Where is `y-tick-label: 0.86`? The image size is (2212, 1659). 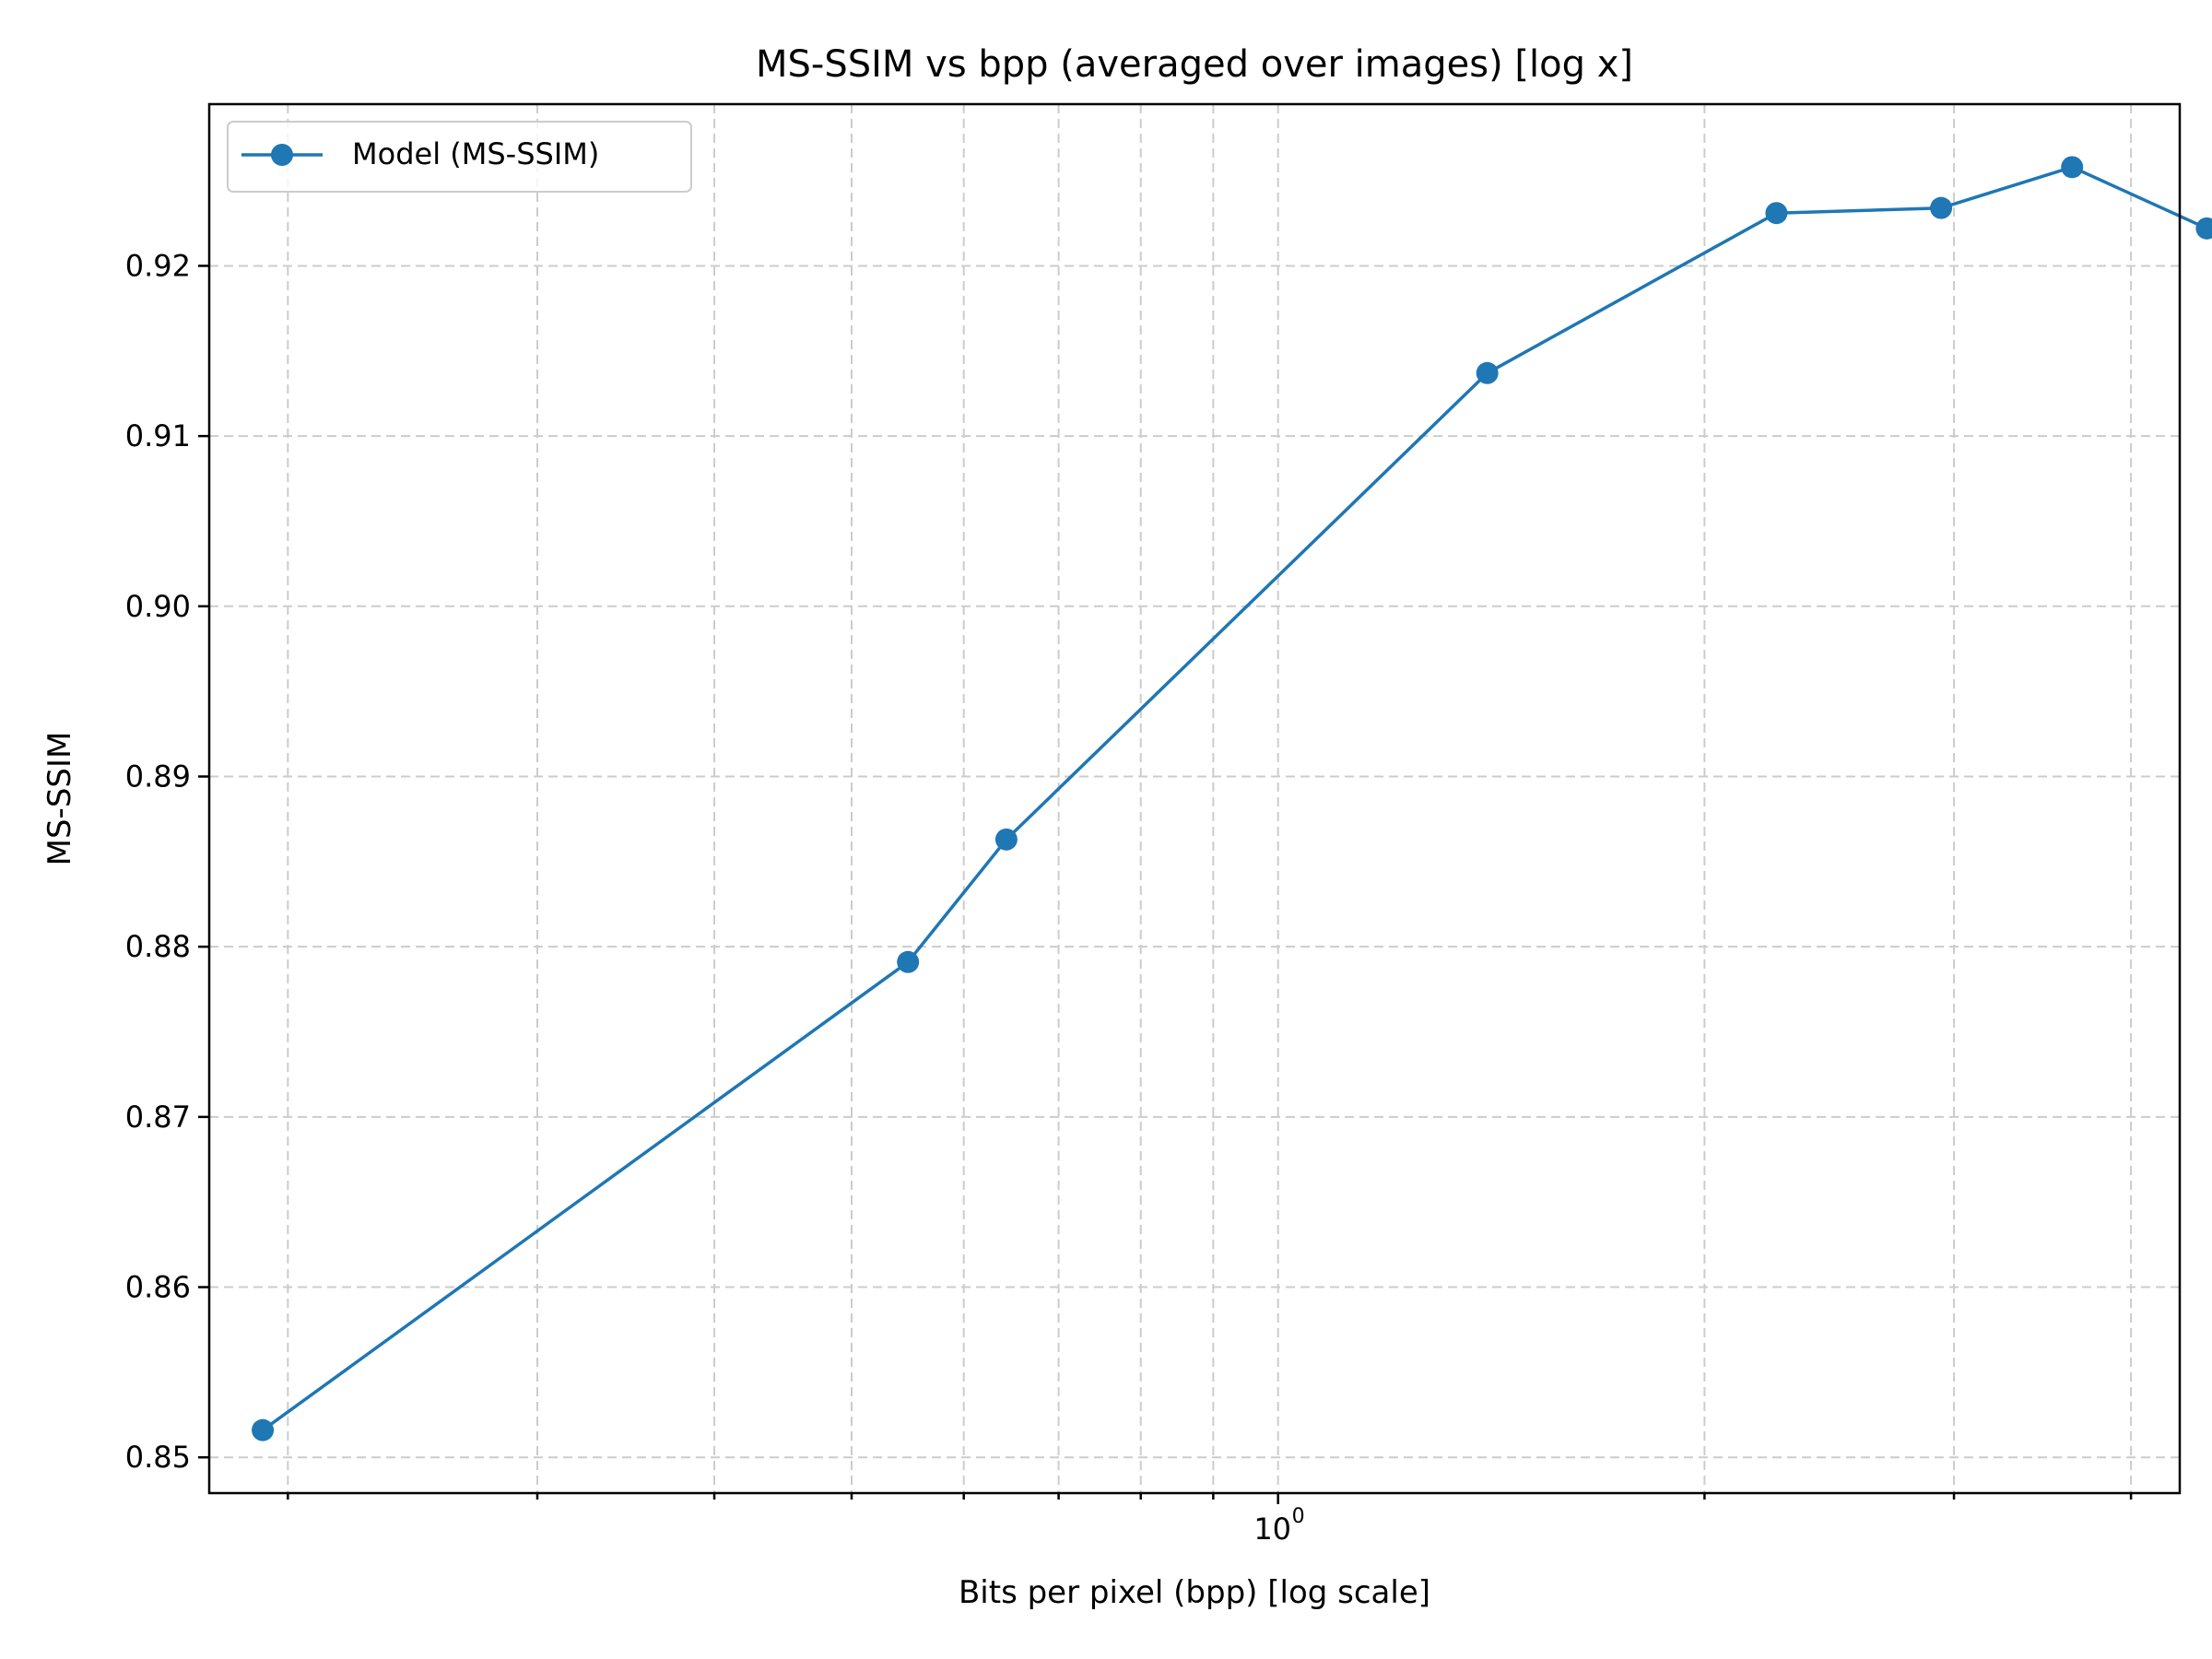 y-tick-label: 0.86 is located at coordinates (158, 1287).